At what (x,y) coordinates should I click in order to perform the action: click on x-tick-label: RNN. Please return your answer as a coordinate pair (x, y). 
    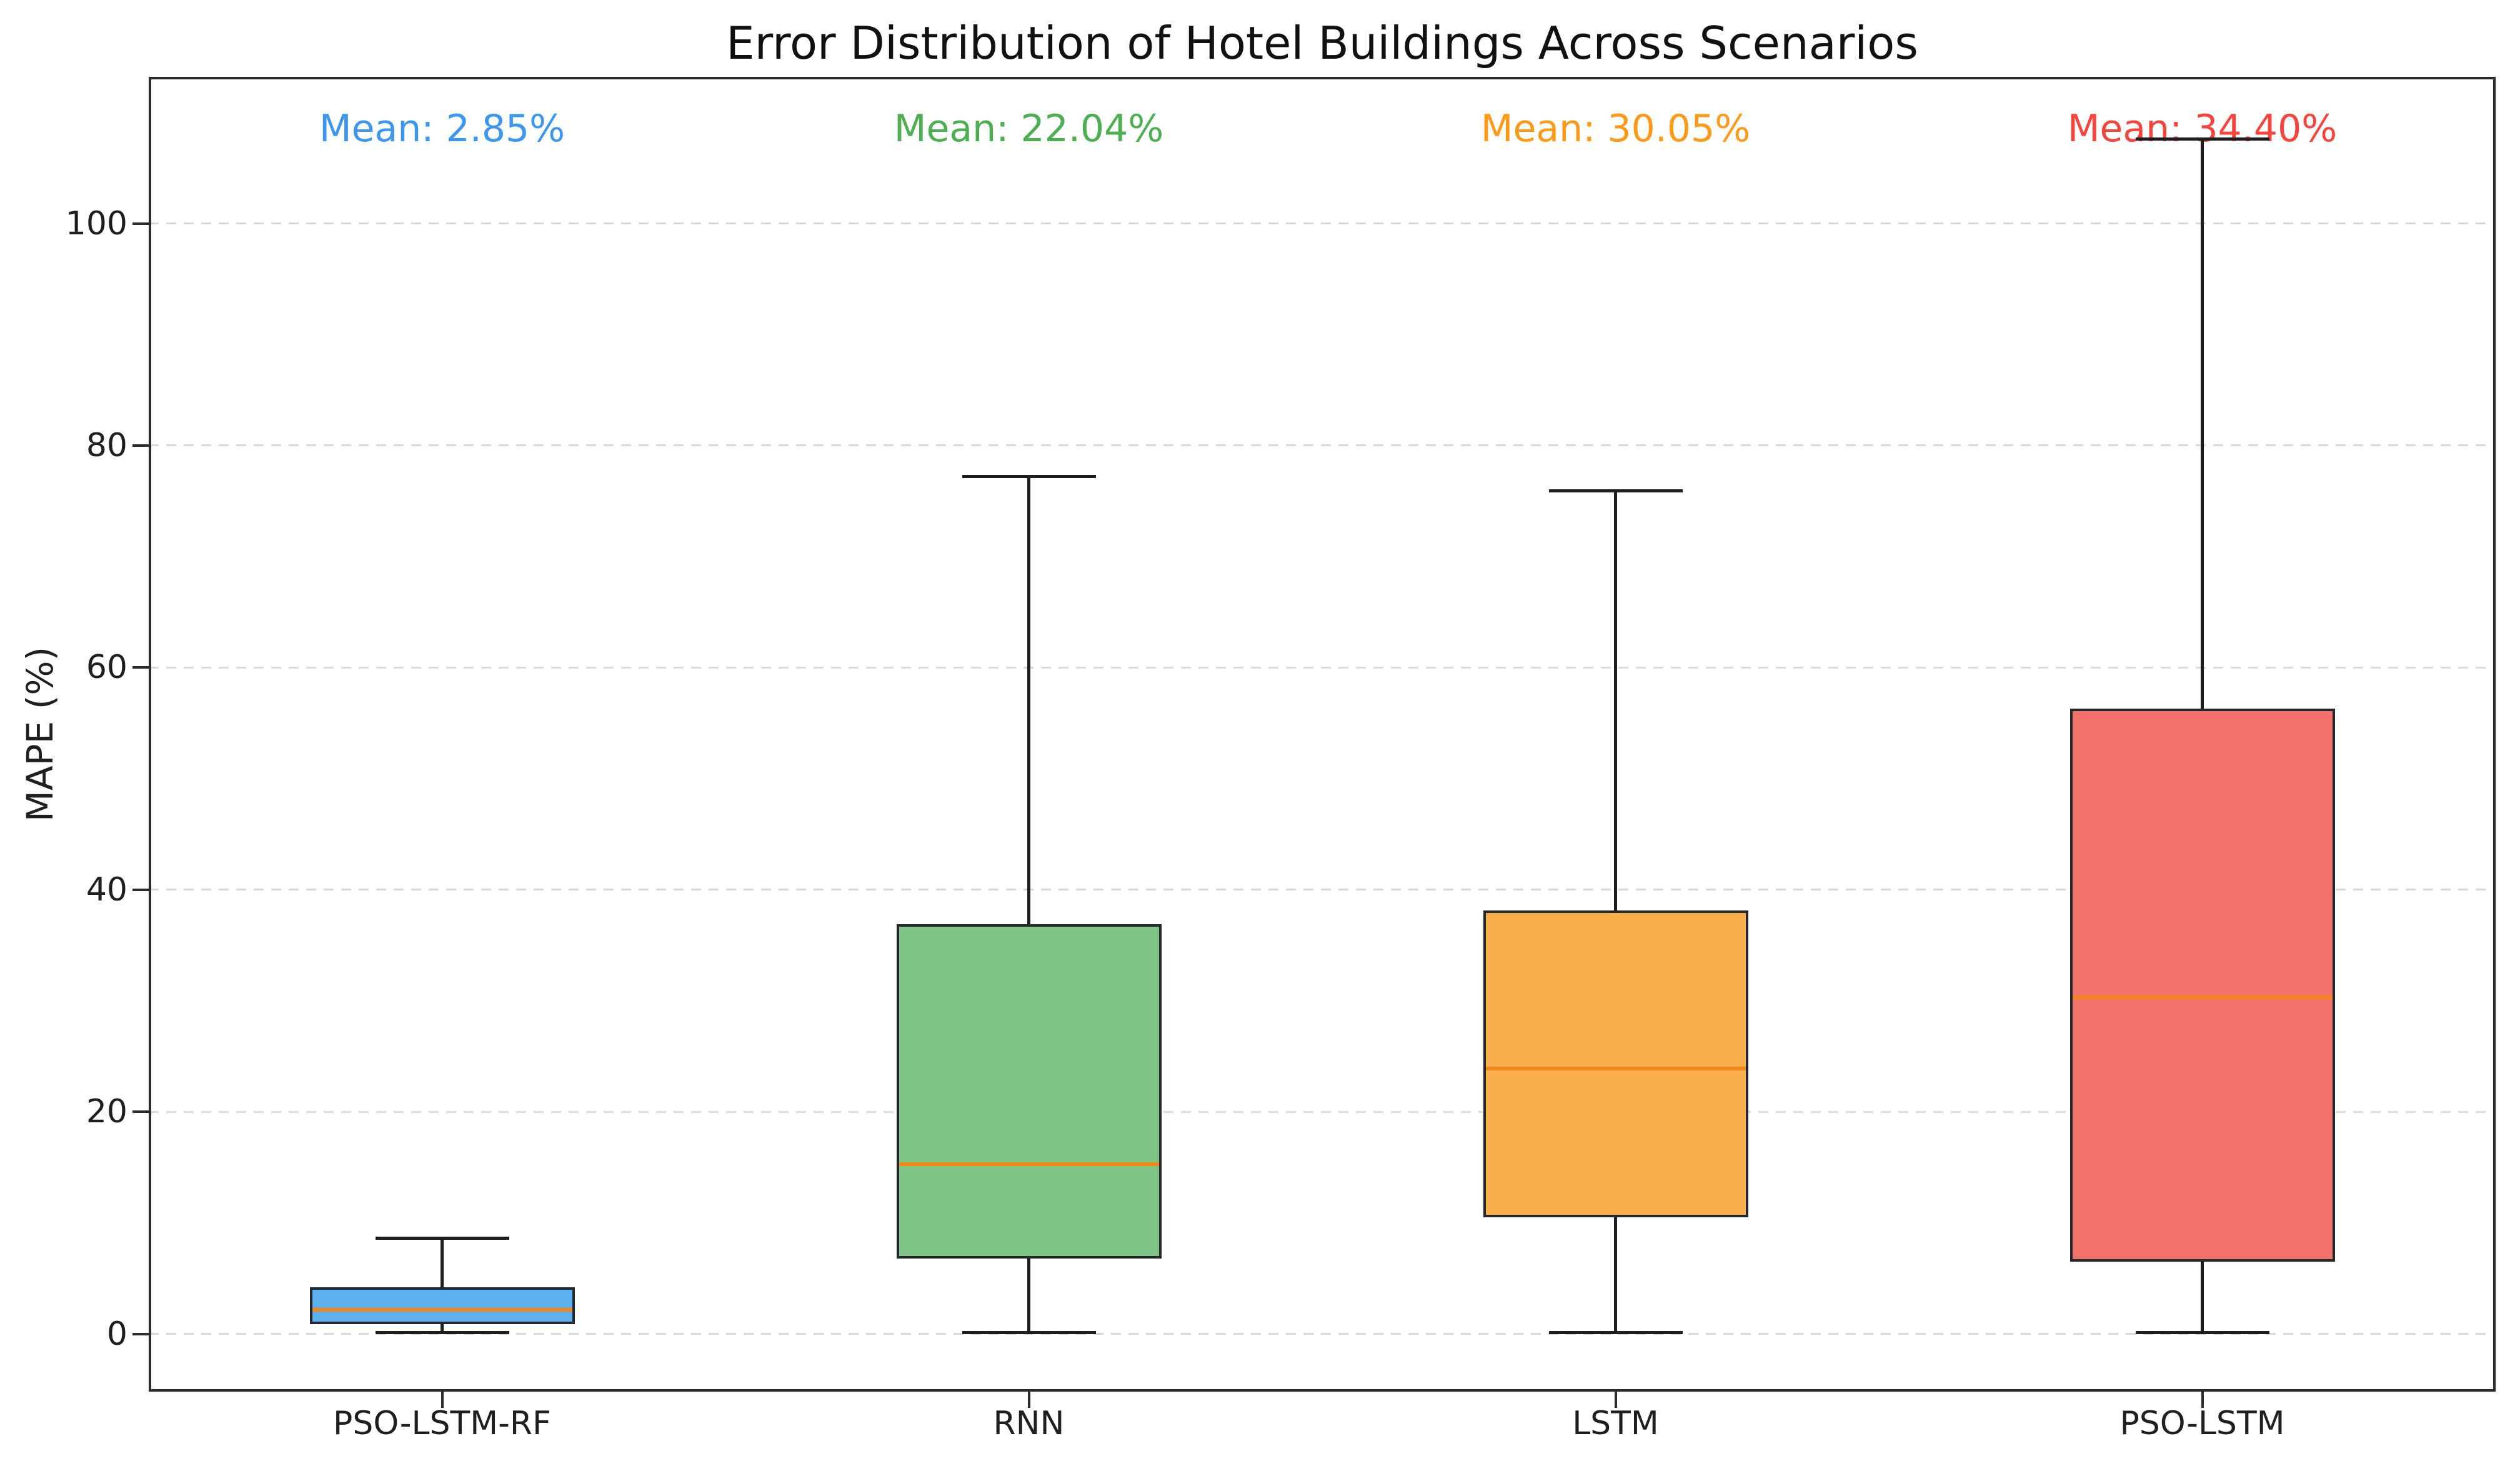
    Looking at the image, I should click on (1029, 1423).